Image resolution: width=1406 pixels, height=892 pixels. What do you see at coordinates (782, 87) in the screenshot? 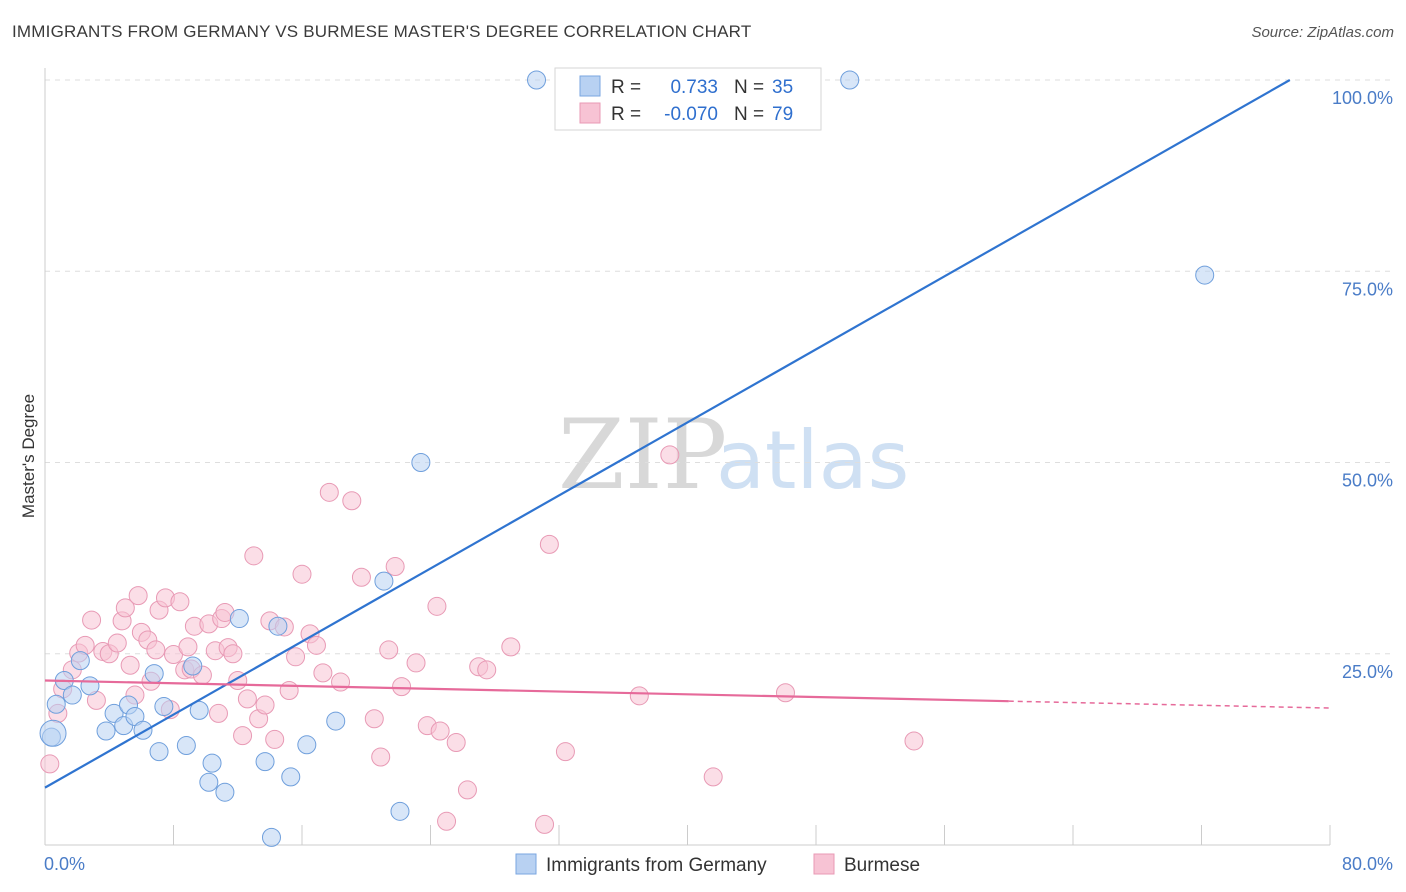
I see `legend-n-value-germany: 35` at bounding box center [782, 87].